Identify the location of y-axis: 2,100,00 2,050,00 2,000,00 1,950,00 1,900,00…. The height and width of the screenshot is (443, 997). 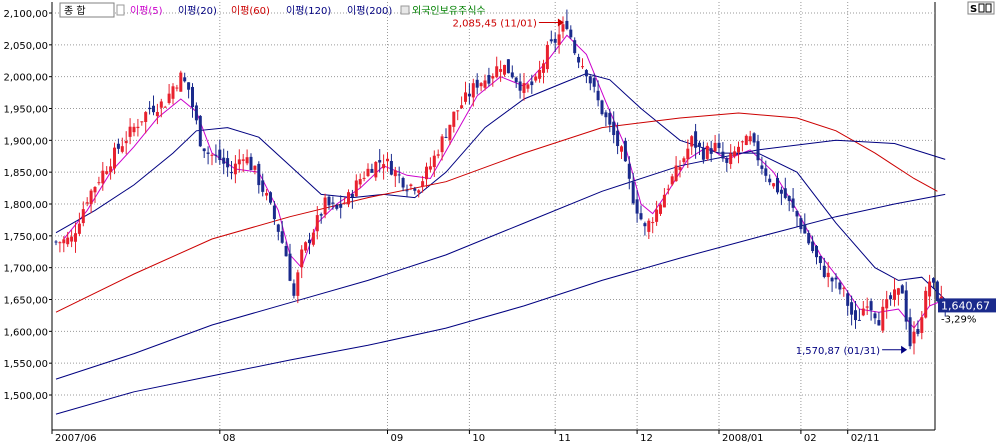
(27, 205).